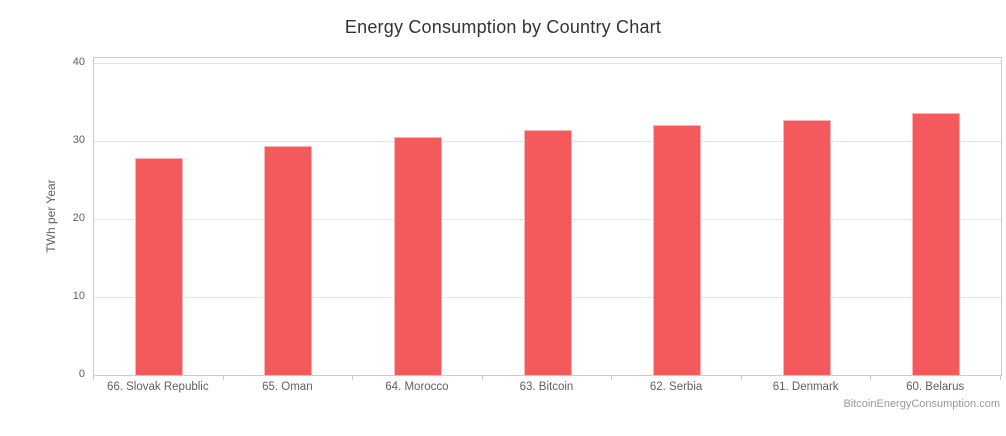 Image resolution: width=1006 pixels, height=436 pixels. I want to click on y-axis-tick-label: 30, so click(78, 140).